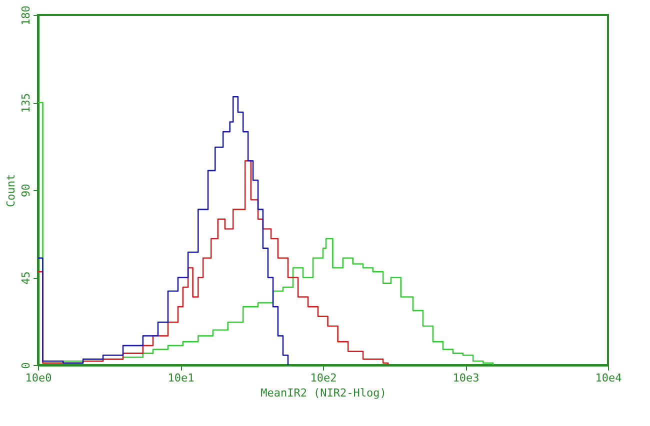 The height and width of the screenshot is (426, 650). Describe the element at coordinates (11, 191) in the screenshot. I see `y-axis-title: Count` at that location.